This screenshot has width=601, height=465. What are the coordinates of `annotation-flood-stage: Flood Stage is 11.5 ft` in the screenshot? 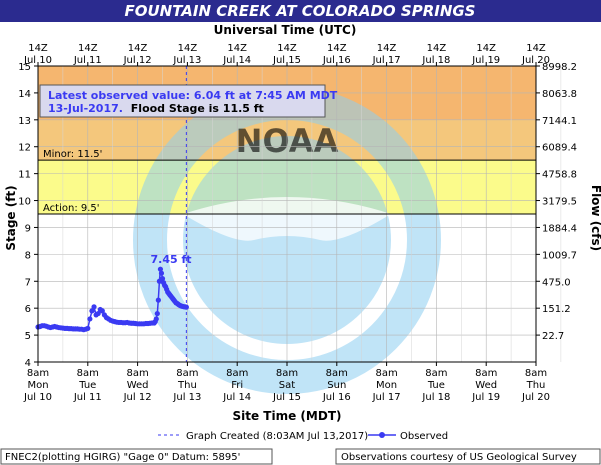 It's located at (197, 108).